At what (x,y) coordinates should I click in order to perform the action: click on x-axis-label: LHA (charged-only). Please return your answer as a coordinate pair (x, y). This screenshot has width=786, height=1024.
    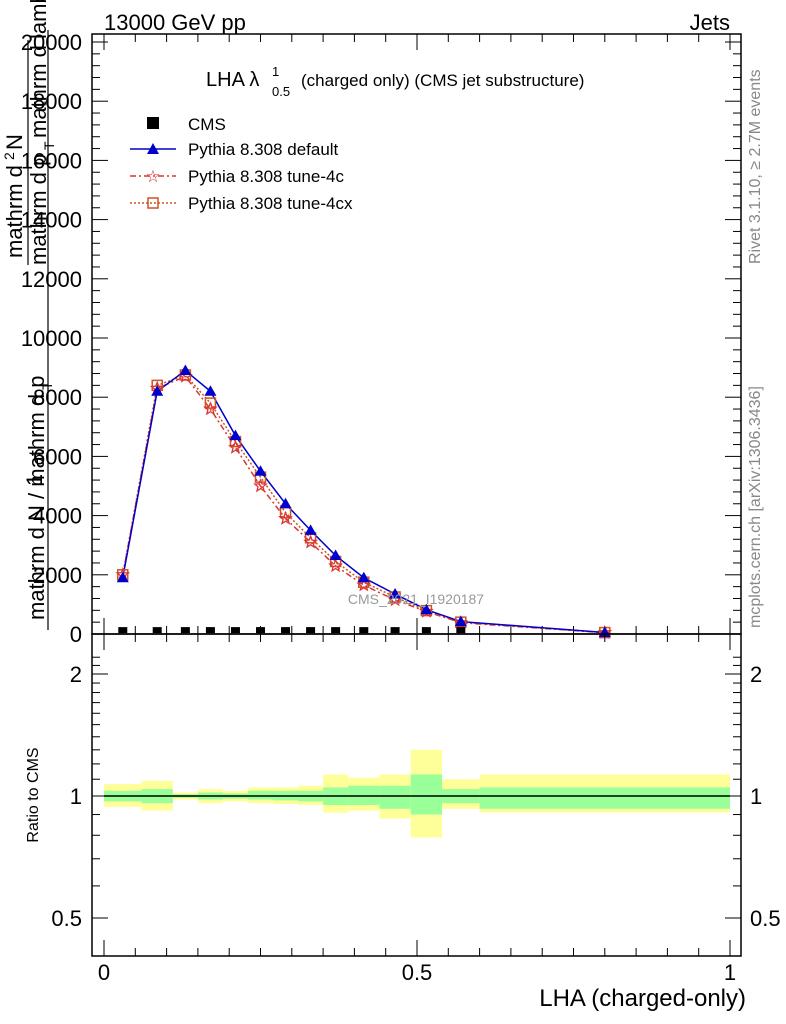
    Looking at the image, I should click on (642, 998).